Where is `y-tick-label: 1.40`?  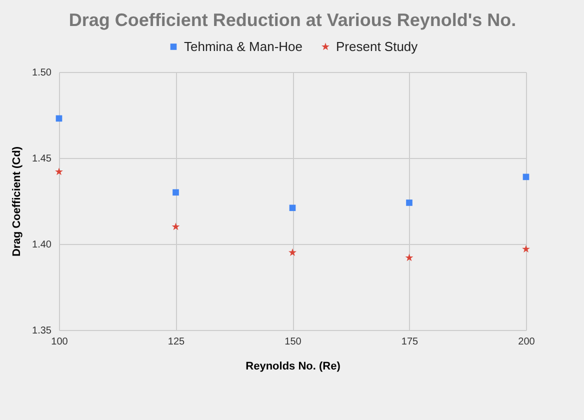 y-tick-label: 1.40 is located at coordinates (42, 245).